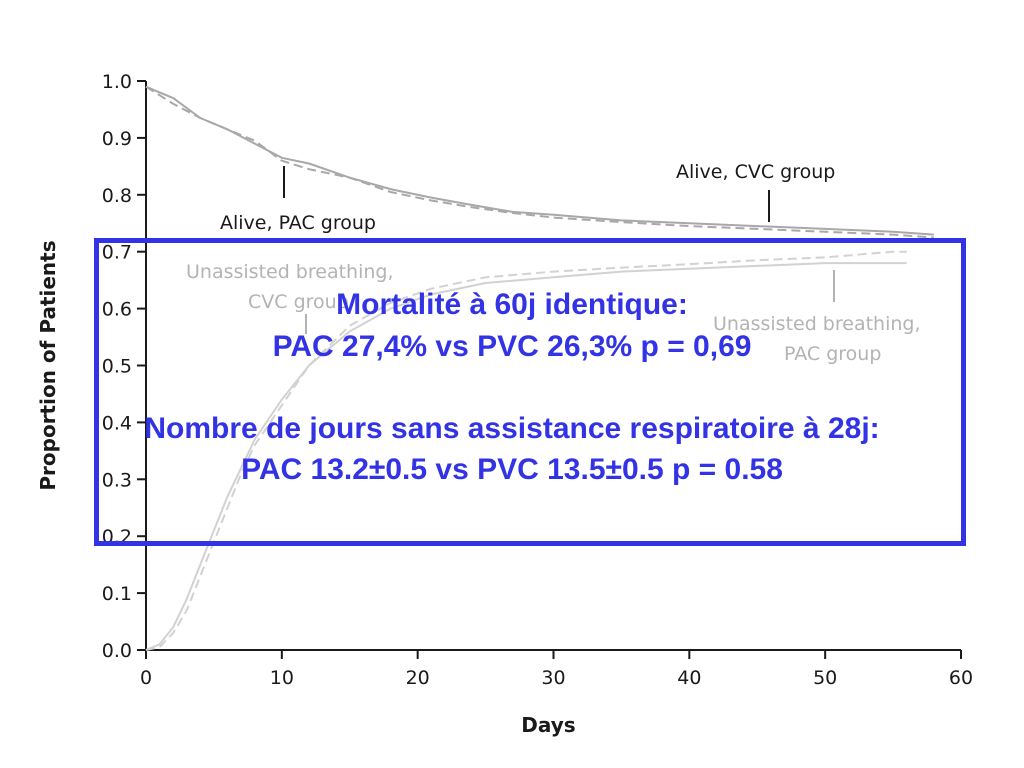 The height and width of the screenshot is (768, 1024). Describe the element at coordinates (117, 423) in the screenshot. I see `y-tick-label: 0.4` at that location.